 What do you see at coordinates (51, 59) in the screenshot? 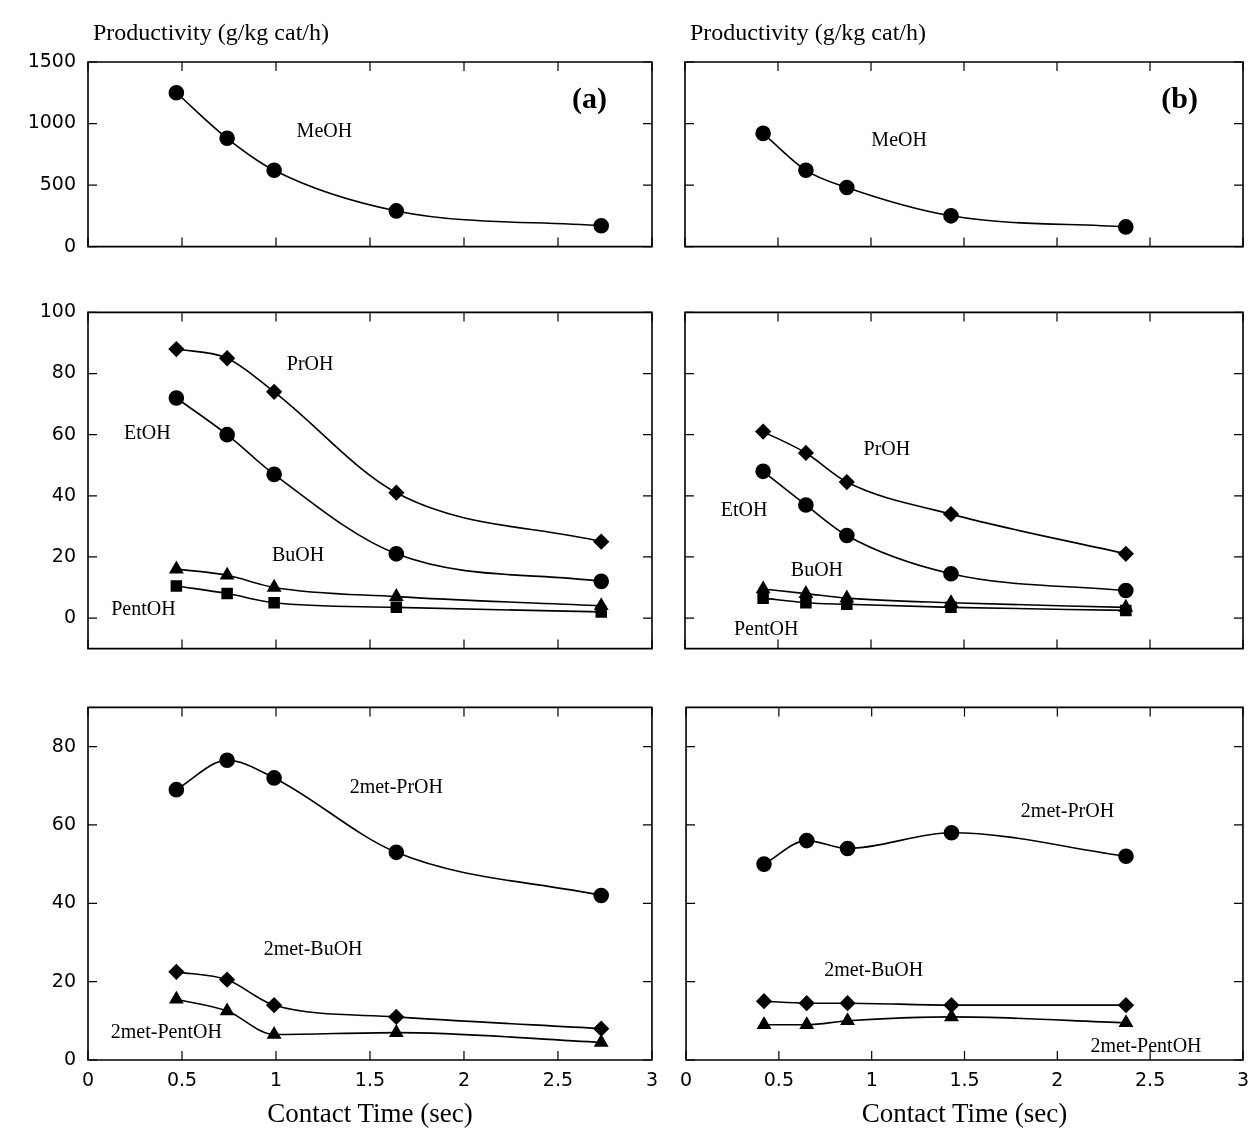
I see `y-tick-label: 1500` at bounding box center [51, 59].